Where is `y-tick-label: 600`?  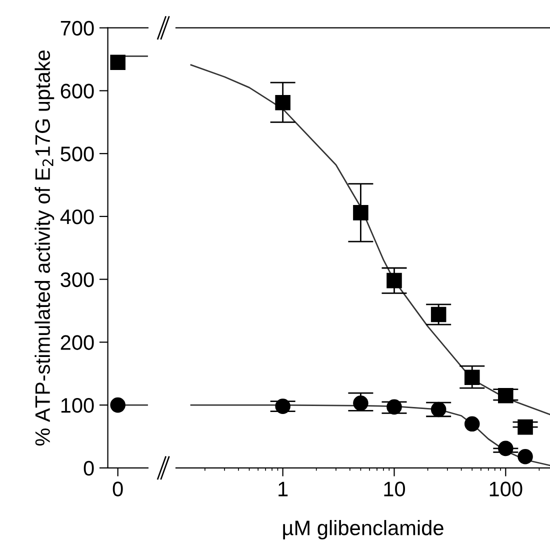 y-tick-label: 600 is located at coordinates (77, 91).